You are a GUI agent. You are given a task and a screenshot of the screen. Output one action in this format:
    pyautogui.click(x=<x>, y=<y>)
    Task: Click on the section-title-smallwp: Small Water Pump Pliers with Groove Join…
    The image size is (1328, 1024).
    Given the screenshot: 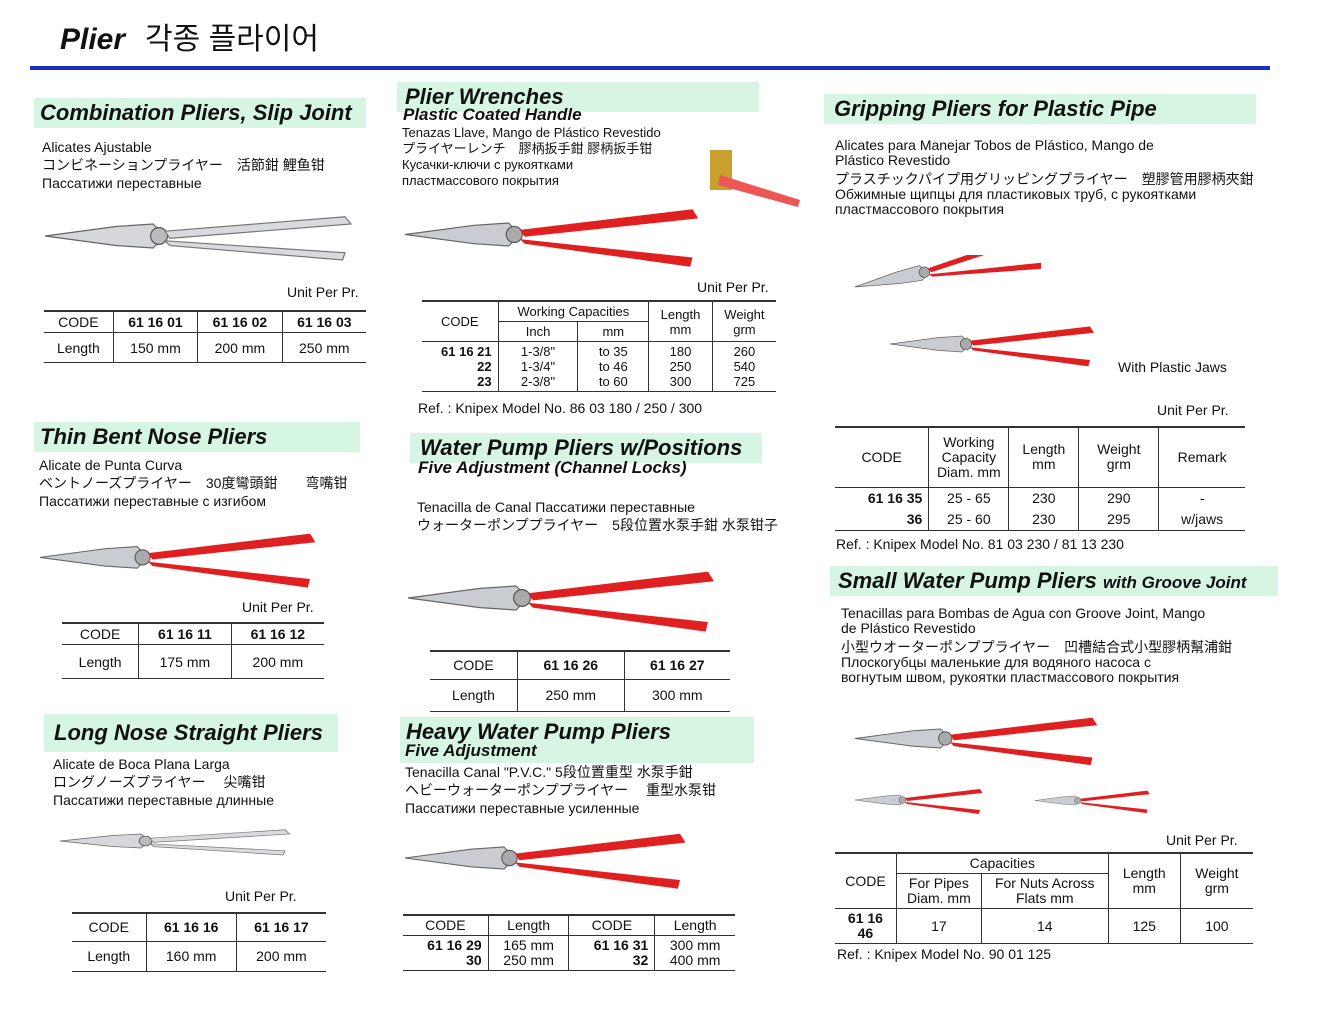 What is the action you would take?
    pyautogui.click(x=1054, y=581)
    